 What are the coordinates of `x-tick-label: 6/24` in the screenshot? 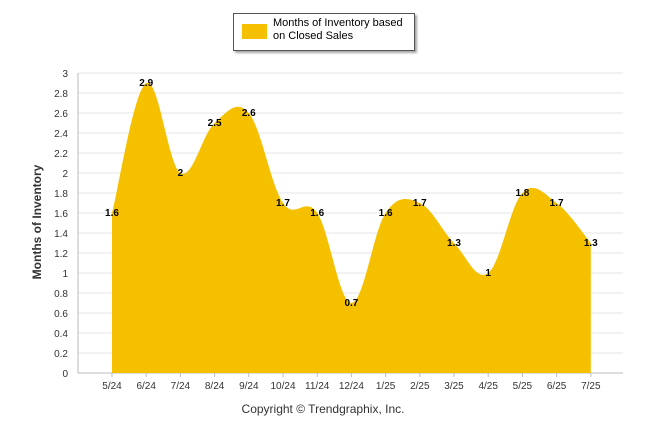 It's located at (146, 386).